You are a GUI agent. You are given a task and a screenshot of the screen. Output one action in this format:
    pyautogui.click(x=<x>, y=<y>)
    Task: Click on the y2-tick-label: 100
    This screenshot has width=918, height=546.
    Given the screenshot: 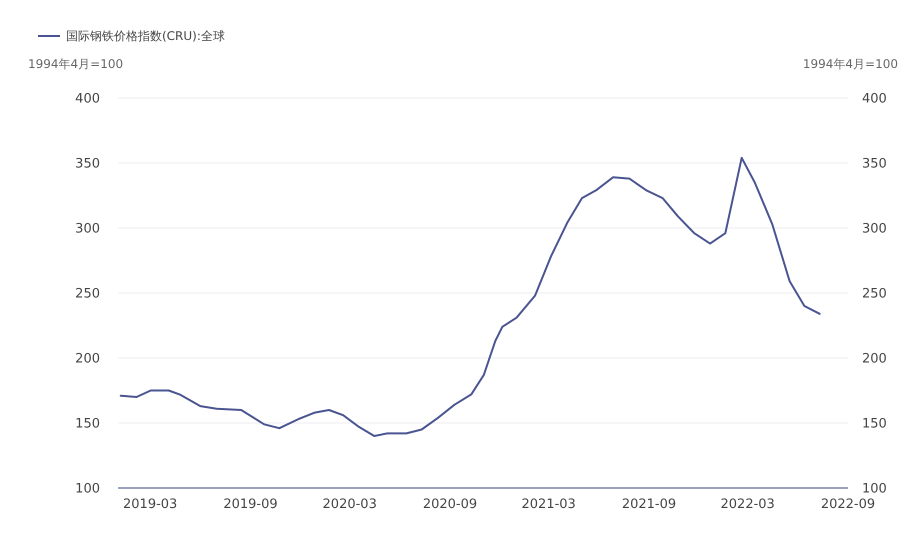 What is the action you would take?
    pyautogui.click(x=874, y=489)
    